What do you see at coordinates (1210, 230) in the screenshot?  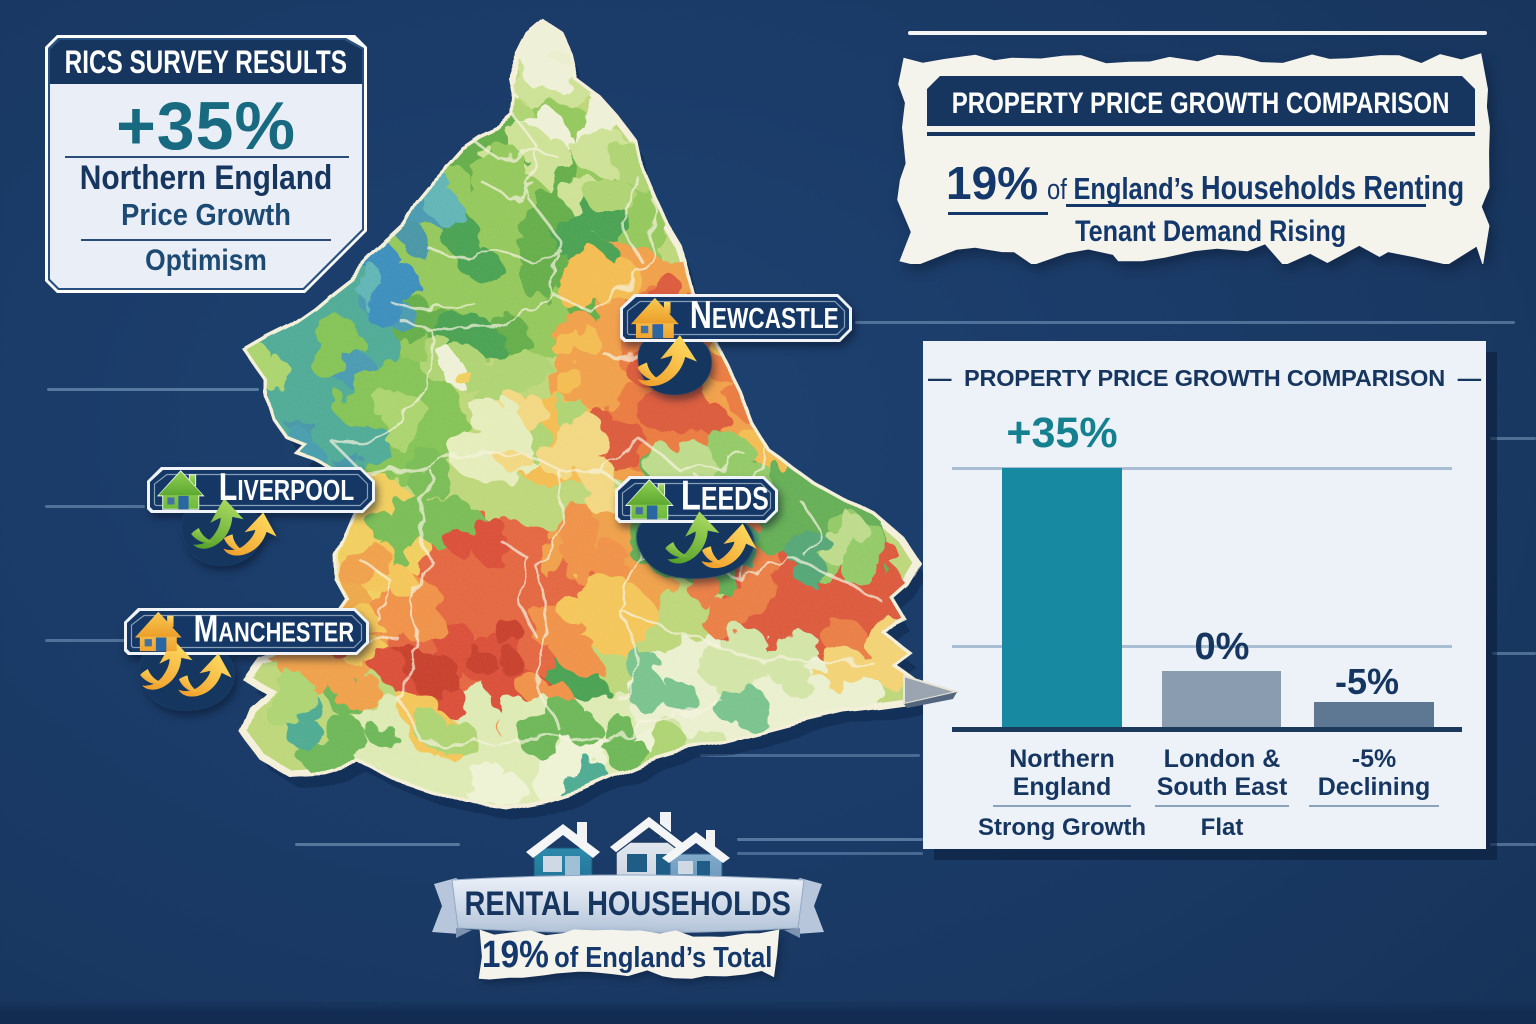 I see `svg-text: Tenant Demand Rising` at bounding box center [1210, 230].